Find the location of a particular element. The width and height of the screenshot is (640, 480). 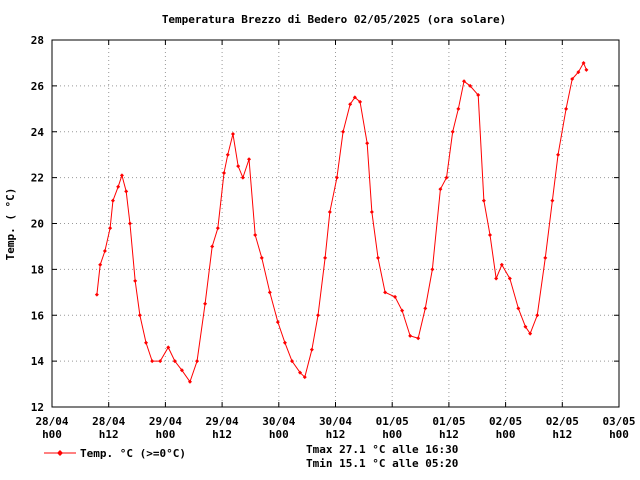

y-tick-label: 14 is located at coordinates (38, 361).